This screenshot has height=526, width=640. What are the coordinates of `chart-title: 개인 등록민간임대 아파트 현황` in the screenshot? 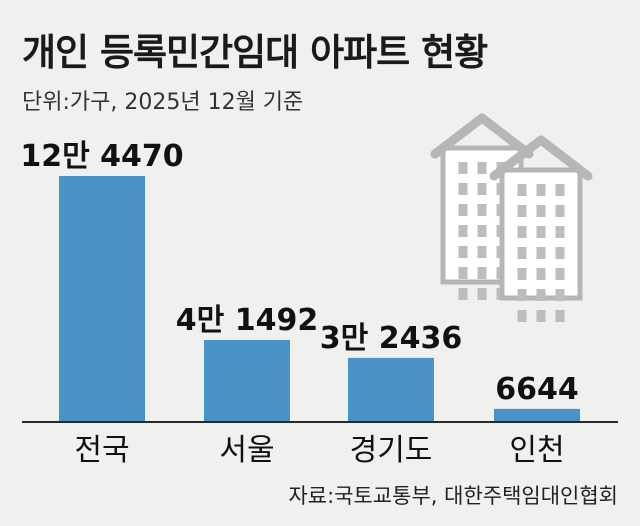 It's located at (255, 52).